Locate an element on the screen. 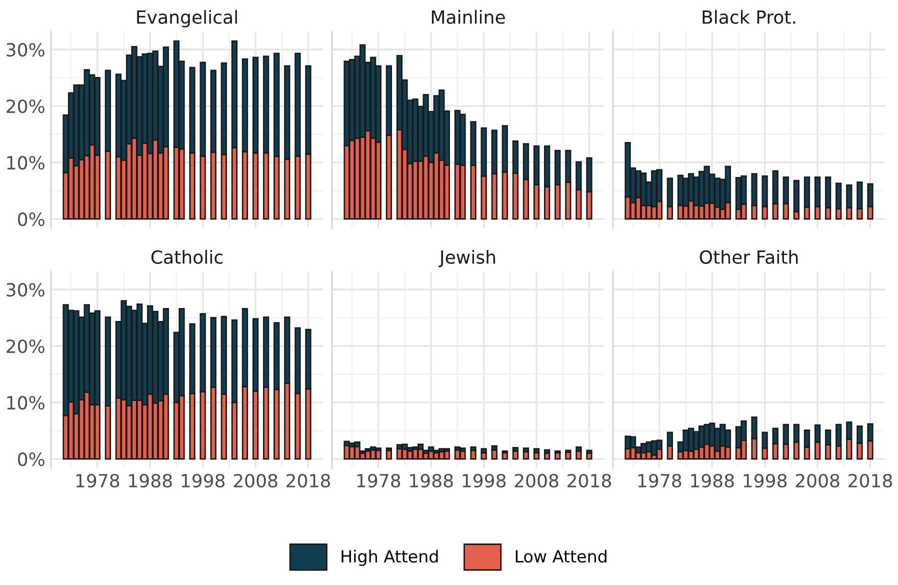  chart-title: Jewish is located at coordinates (466, 259).